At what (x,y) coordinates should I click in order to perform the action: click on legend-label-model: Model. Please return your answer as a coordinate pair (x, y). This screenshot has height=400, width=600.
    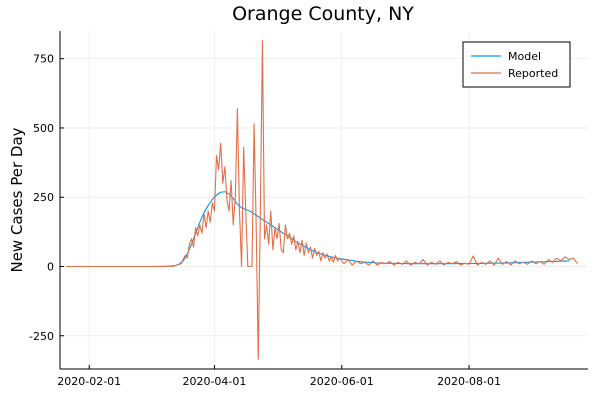
    Looking at the image, I should click on (524, 56).